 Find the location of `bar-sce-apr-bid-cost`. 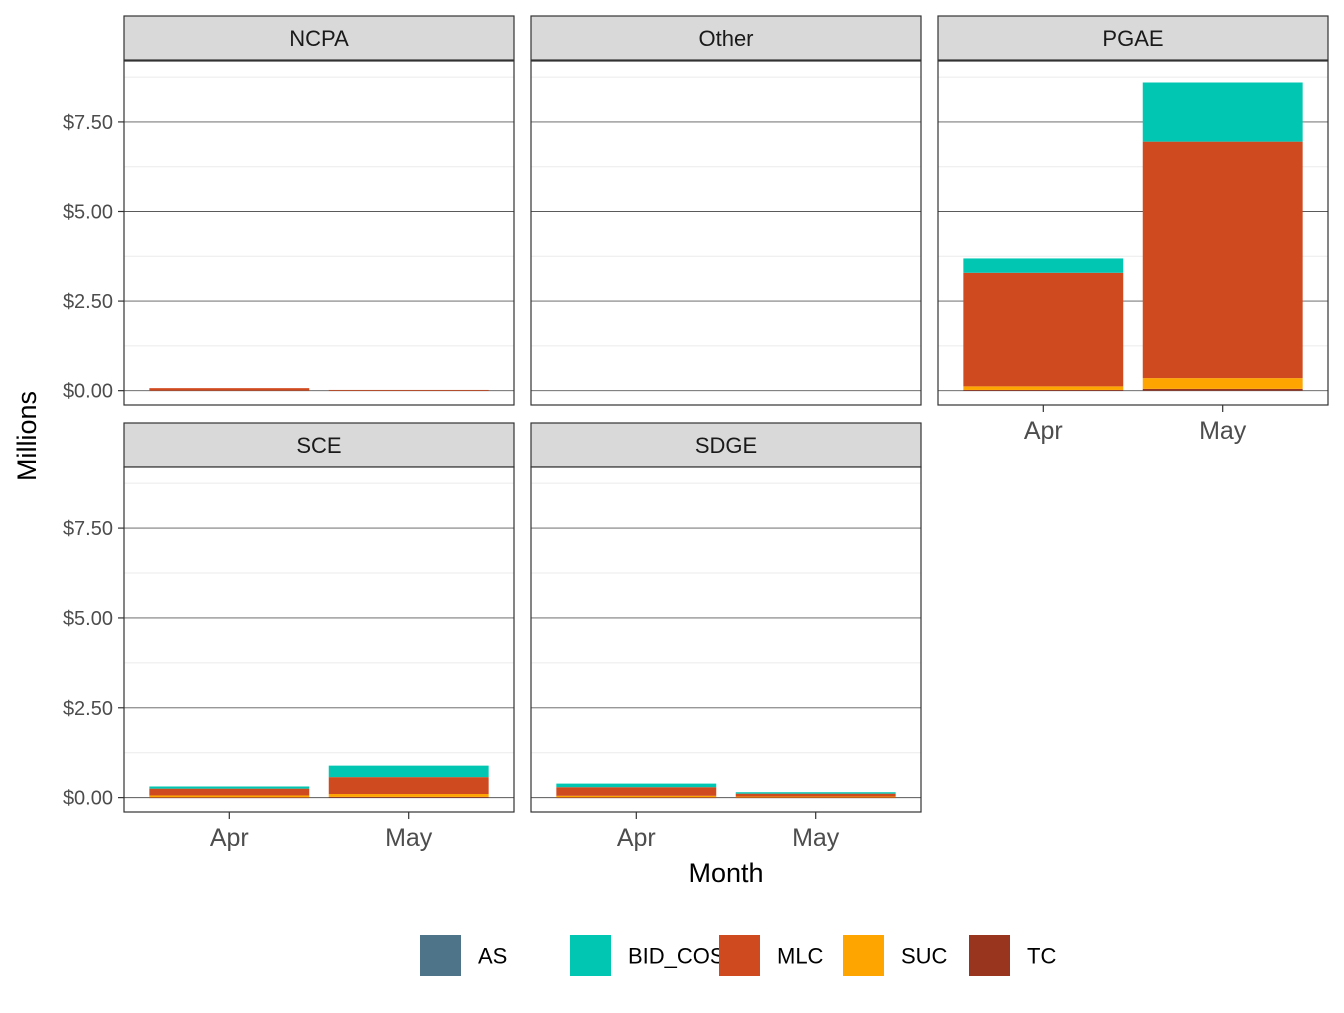

bar-sce-apr-bid-cost is located at coordinates (229, 787).